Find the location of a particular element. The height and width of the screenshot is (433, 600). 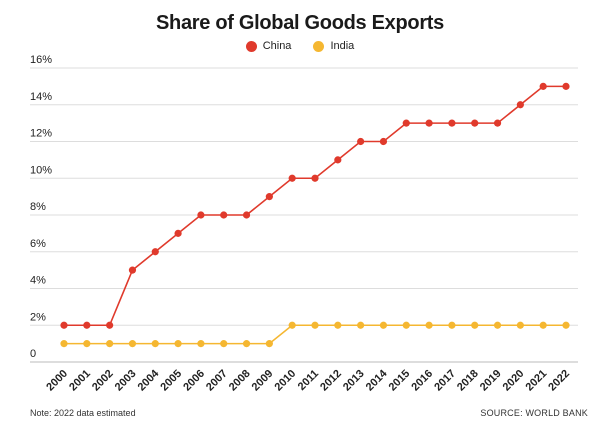

y-tick-label: 12% is located at coordinates (41, 134).